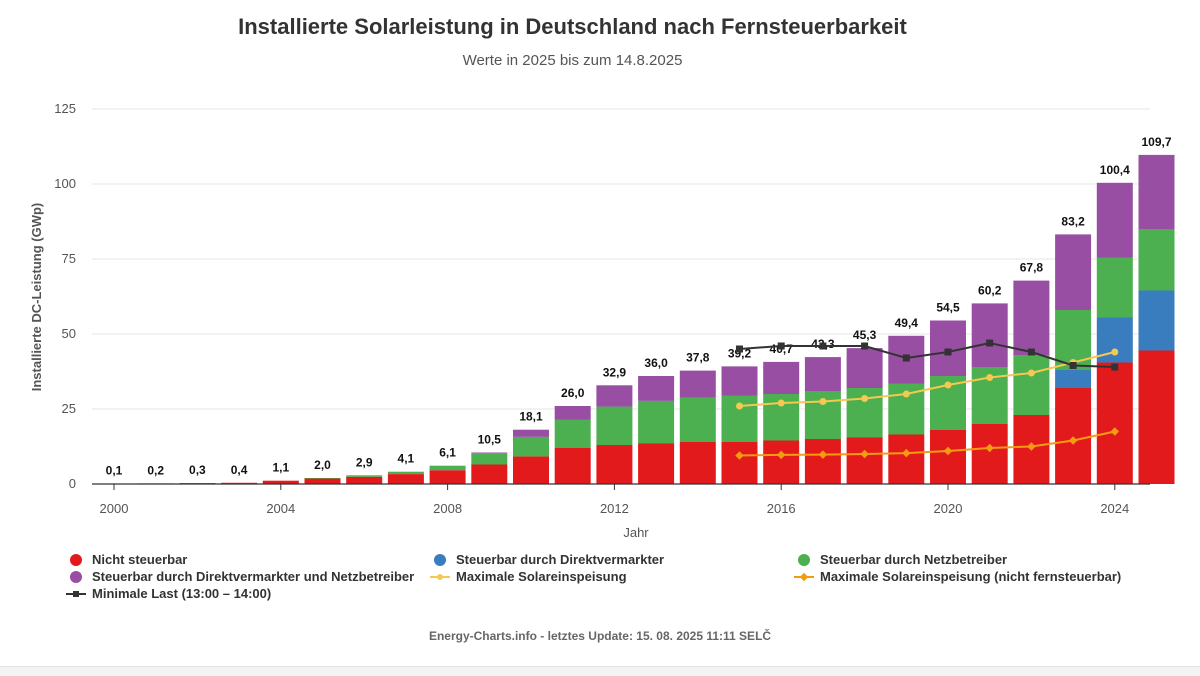 The height and width of the screenshot is (676, 1200). What do you see at coordinates (441, 560) in the screenshot?
I see `blue-dot-icon` at bounding box center [441, 560].